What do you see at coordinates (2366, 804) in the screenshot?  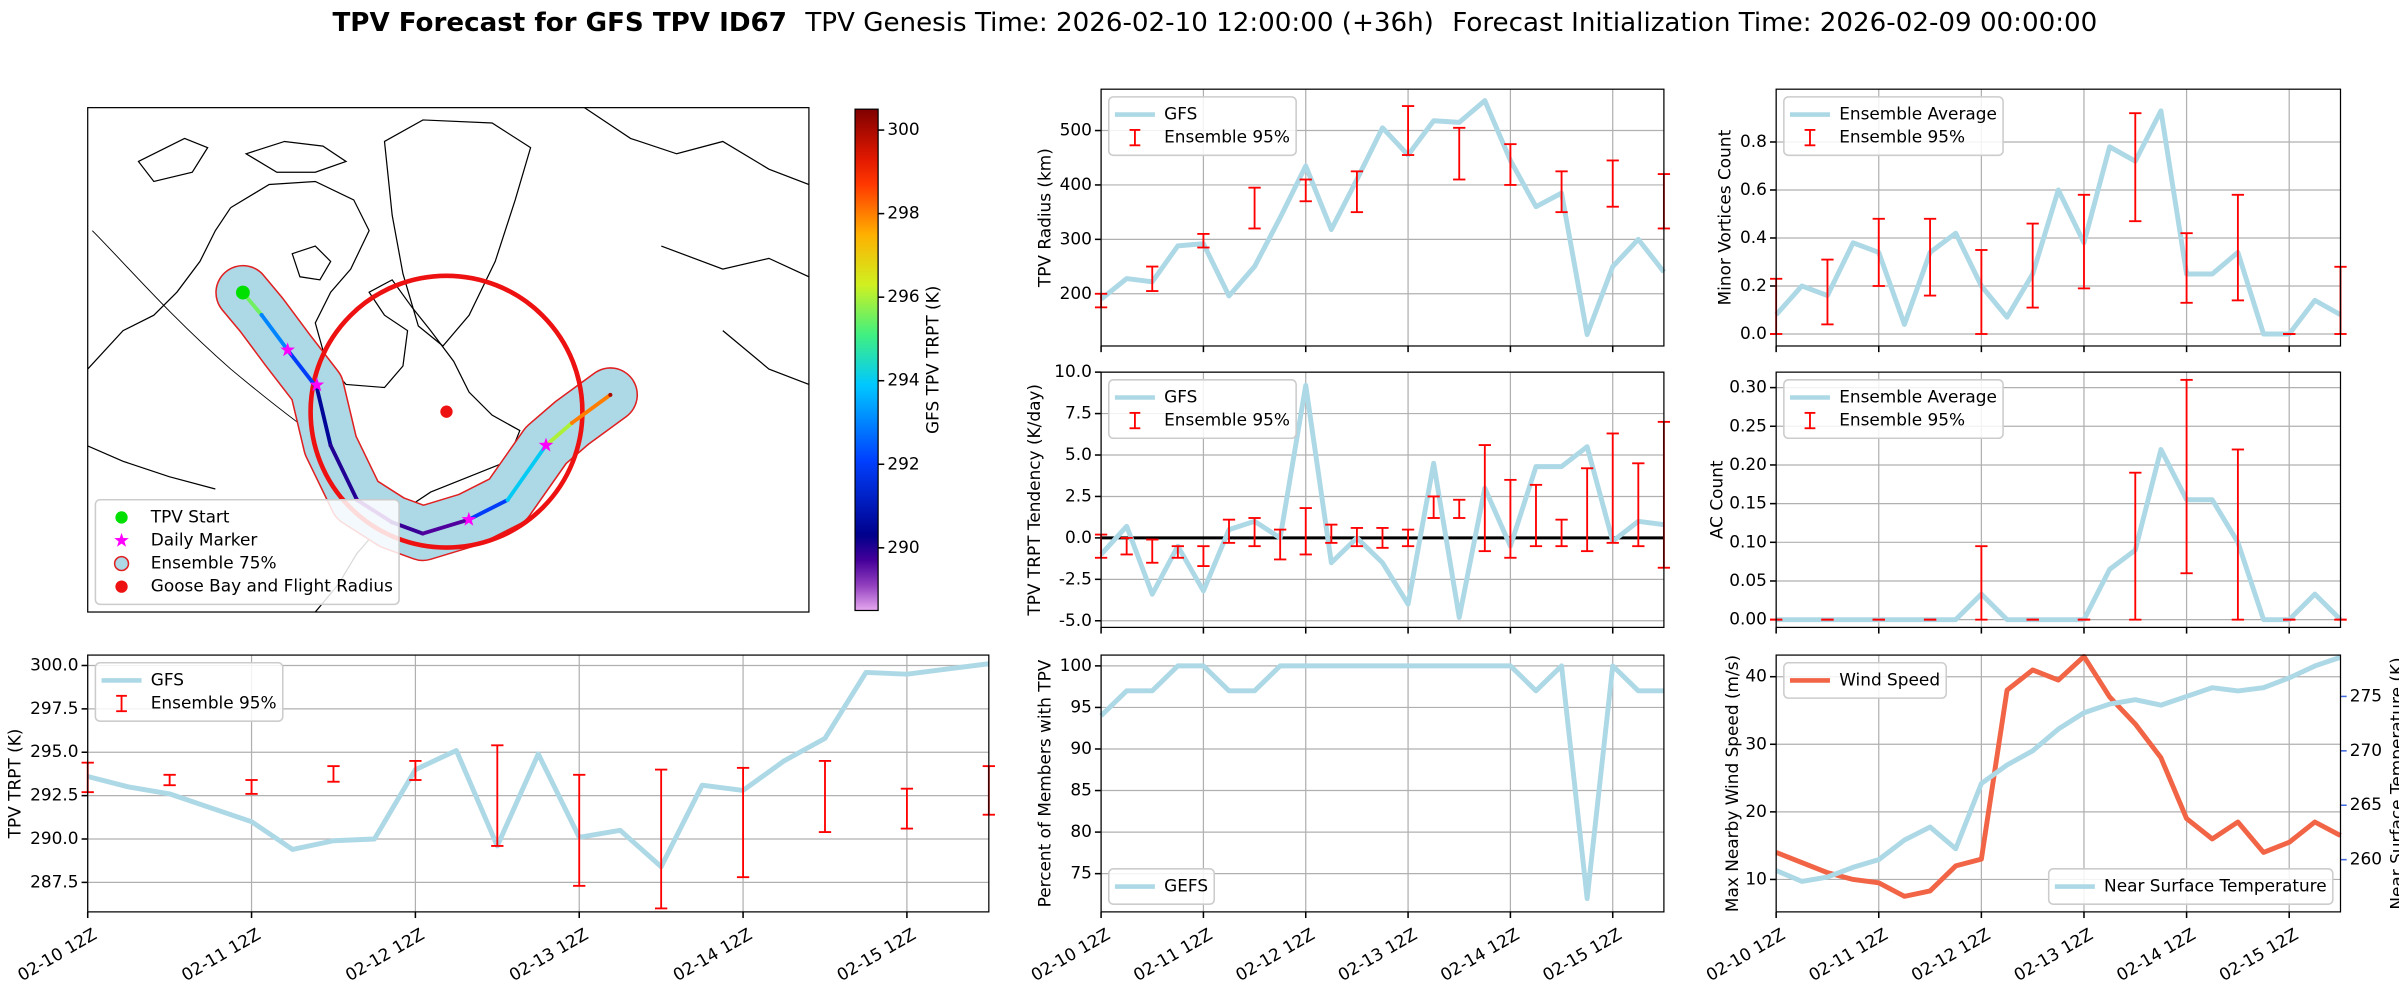 I see `y2-tick-label: 265` at bounding box center [2366, 804].